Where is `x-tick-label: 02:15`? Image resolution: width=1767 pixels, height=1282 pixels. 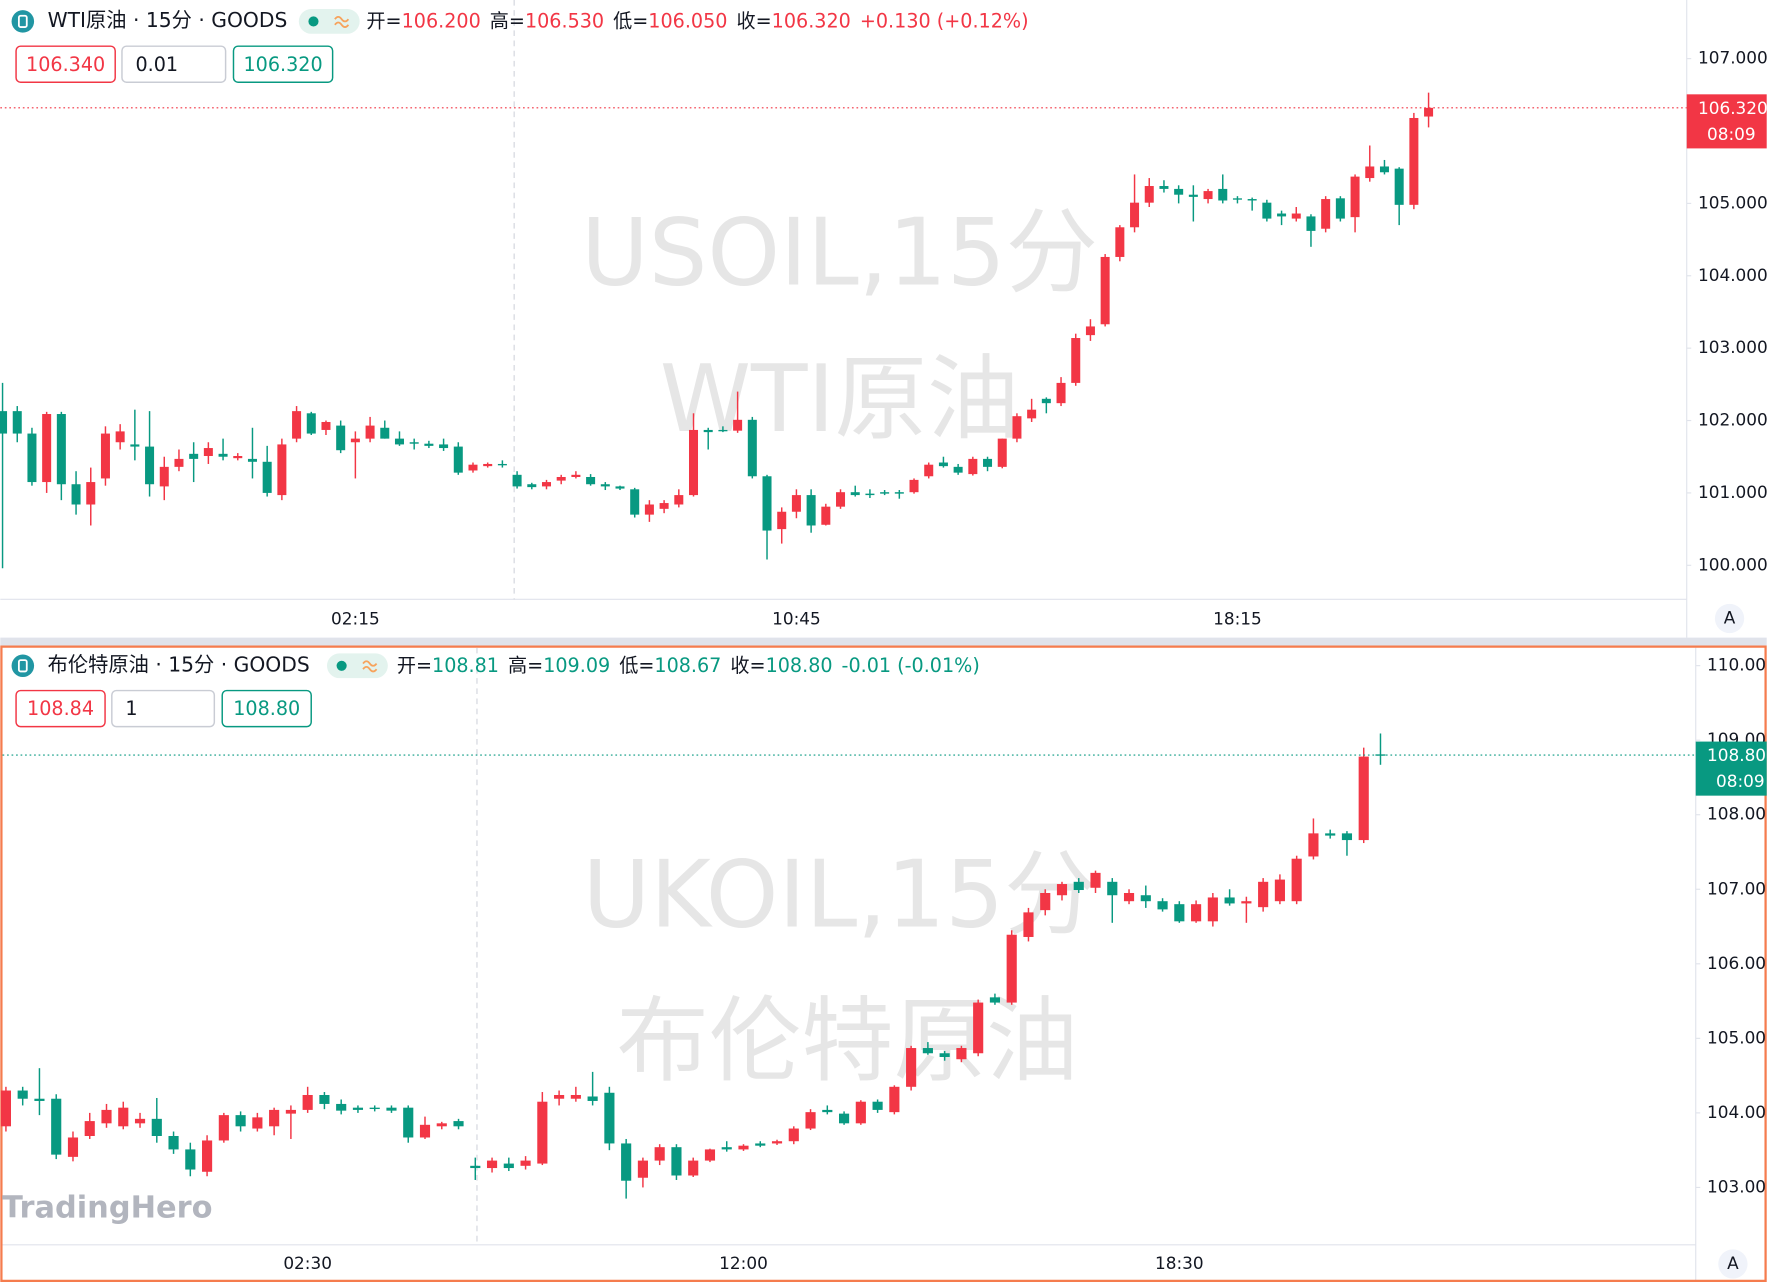 x-tick-label: 02:15 is located at coordinates (355, 619).